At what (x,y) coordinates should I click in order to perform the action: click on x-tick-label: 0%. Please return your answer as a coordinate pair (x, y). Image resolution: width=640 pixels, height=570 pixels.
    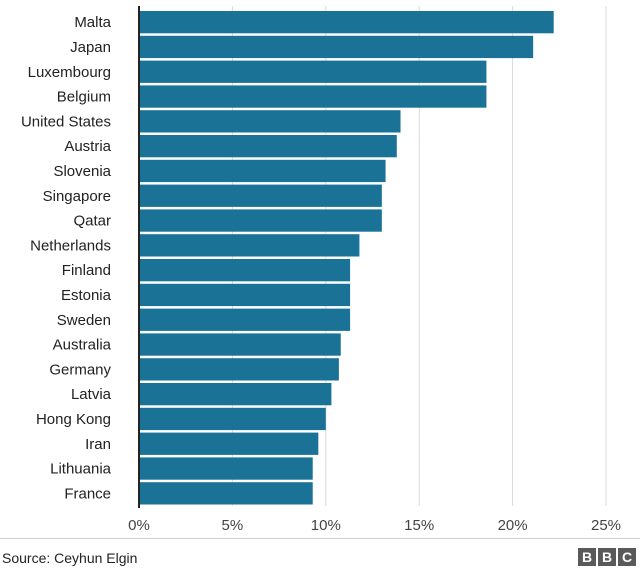
    Looking at the image, I should click on (139, 525).